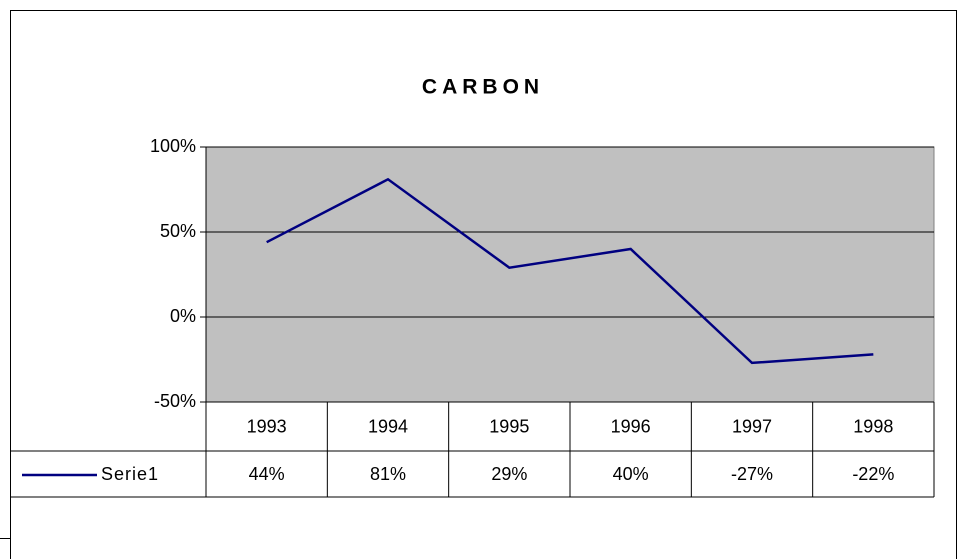 This screenshot has height=559, width=958. Describe the element at coordinates (483, 87) in the screenshot. I see `chart-title: CARBON` at that location.